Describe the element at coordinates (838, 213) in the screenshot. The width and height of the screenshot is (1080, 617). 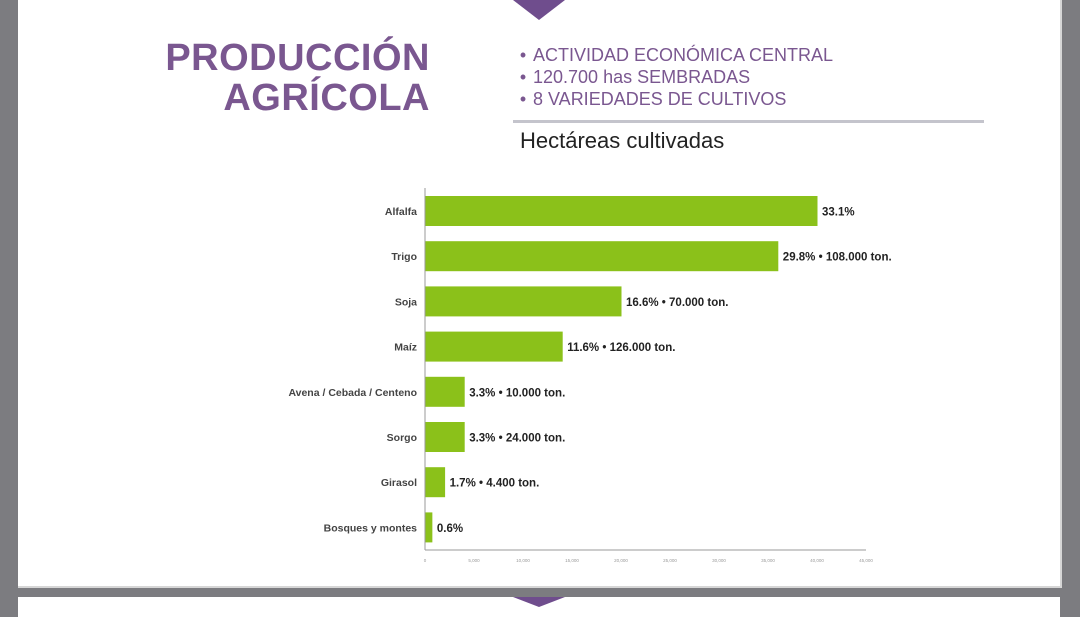
I see `data-label: 33.1%` at that location.